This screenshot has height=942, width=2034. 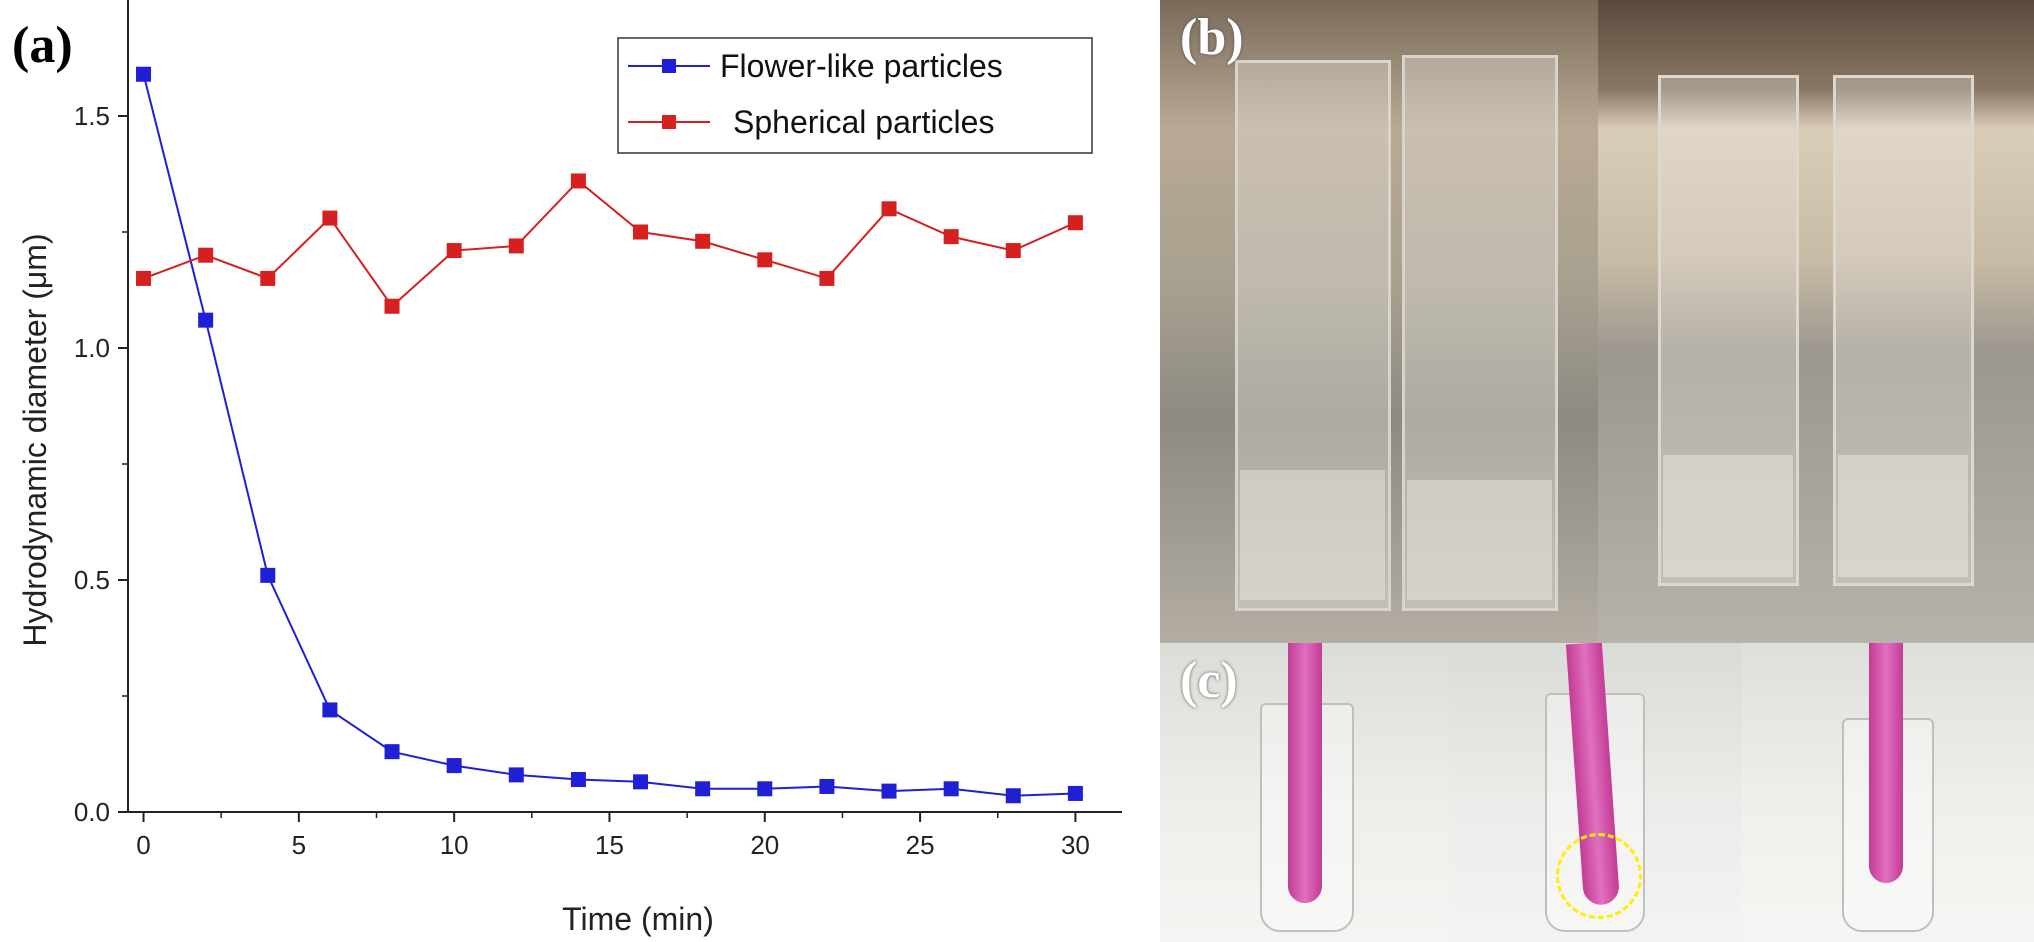 What do you see at coordinates (299, 845) in the screenshot?
I see `x-tick-label: 5` at bounding box center [299, 845].